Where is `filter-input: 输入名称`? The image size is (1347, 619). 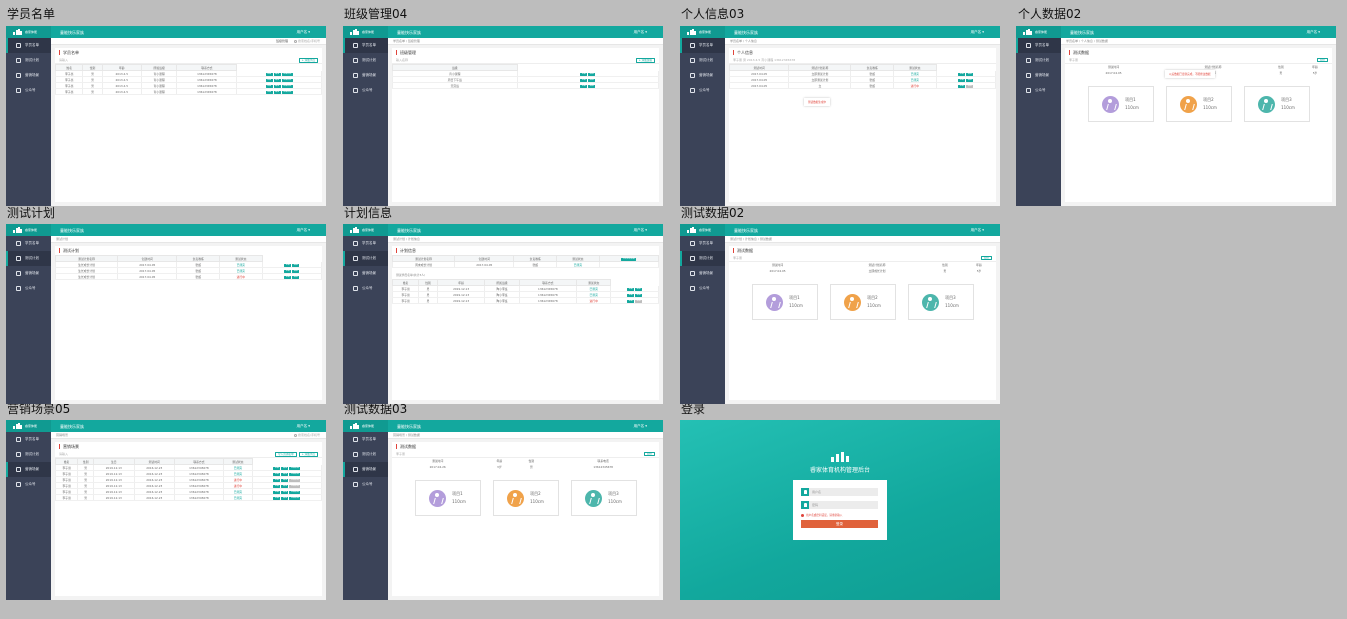 filter-input: 输入名称 is located at coordinates (402, 60).